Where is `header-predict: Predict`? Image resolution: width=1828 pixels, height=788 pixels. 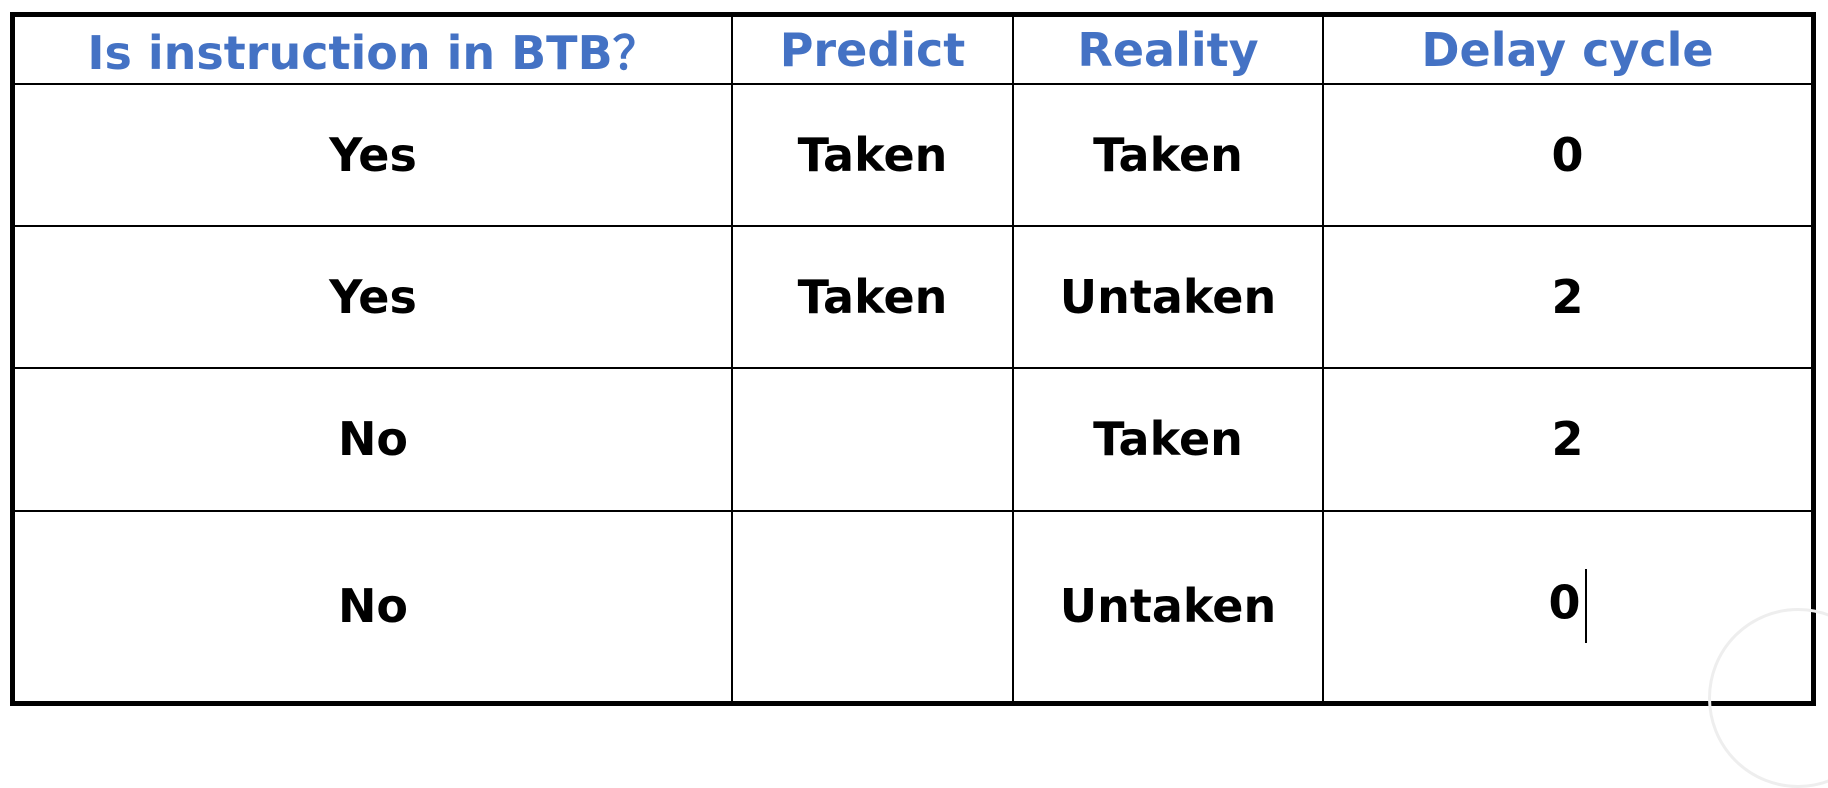 header-predict: Predict is located at coordinates (872, 51).